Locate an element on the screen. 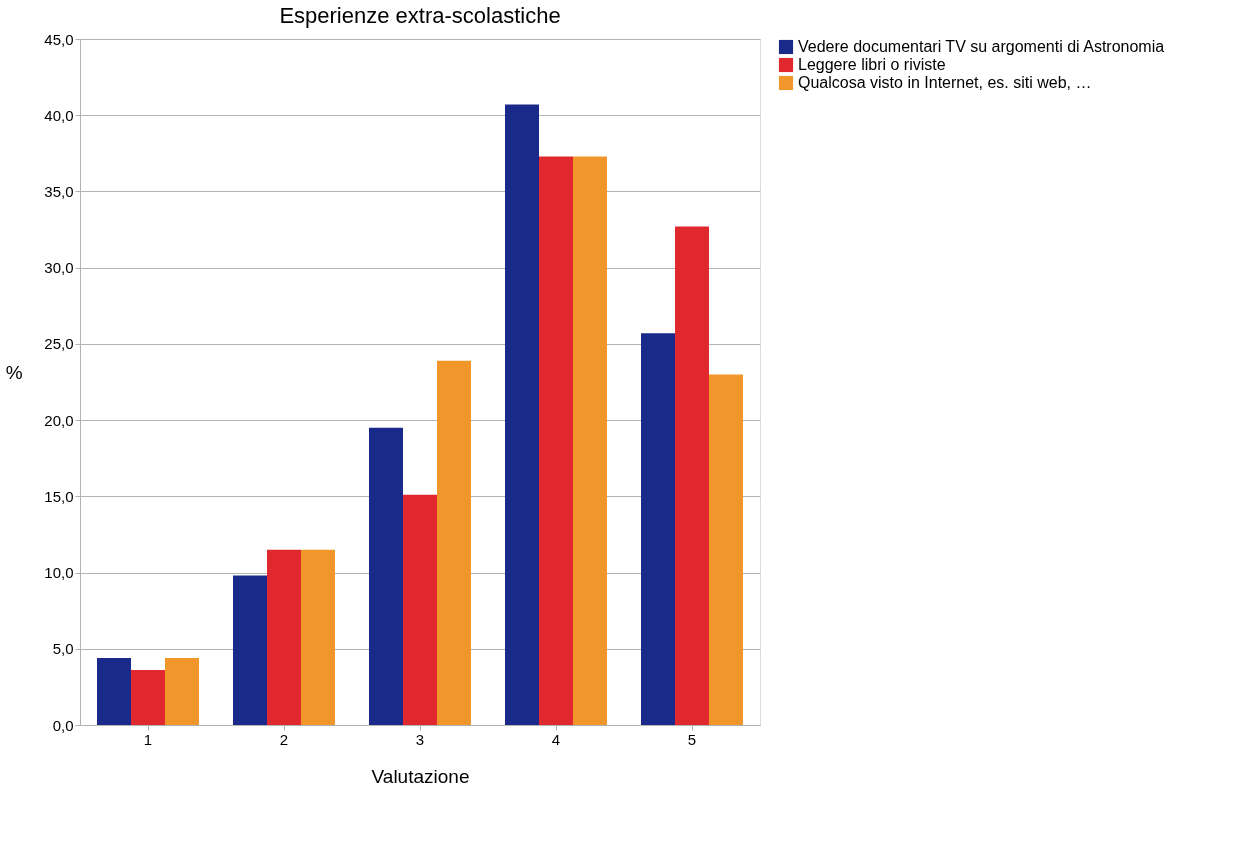 The width and height of the screenshot is (1253, 843). y-tick-label: 0,0 is located at coordinates (63, 725).